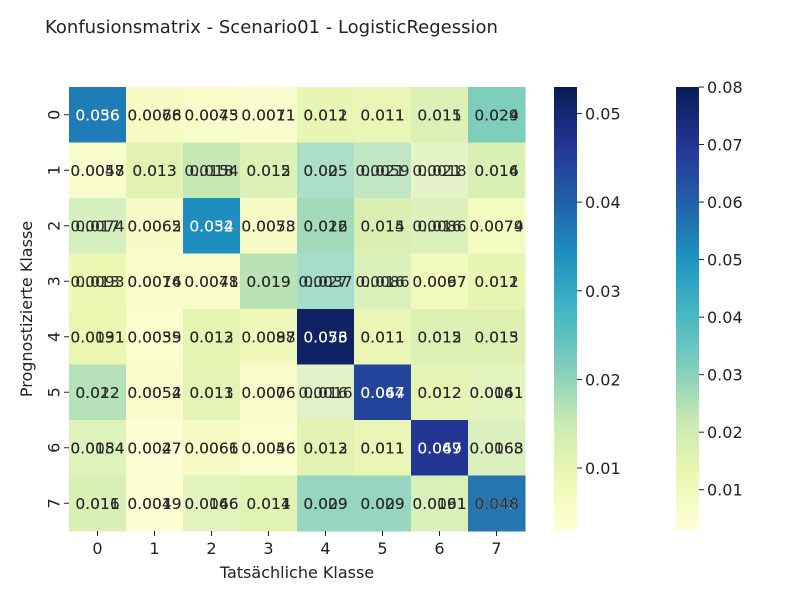 This screenshot has height=600, width=800. I want to click on colorbar-tick-label: 0.08, so click(725, 87).